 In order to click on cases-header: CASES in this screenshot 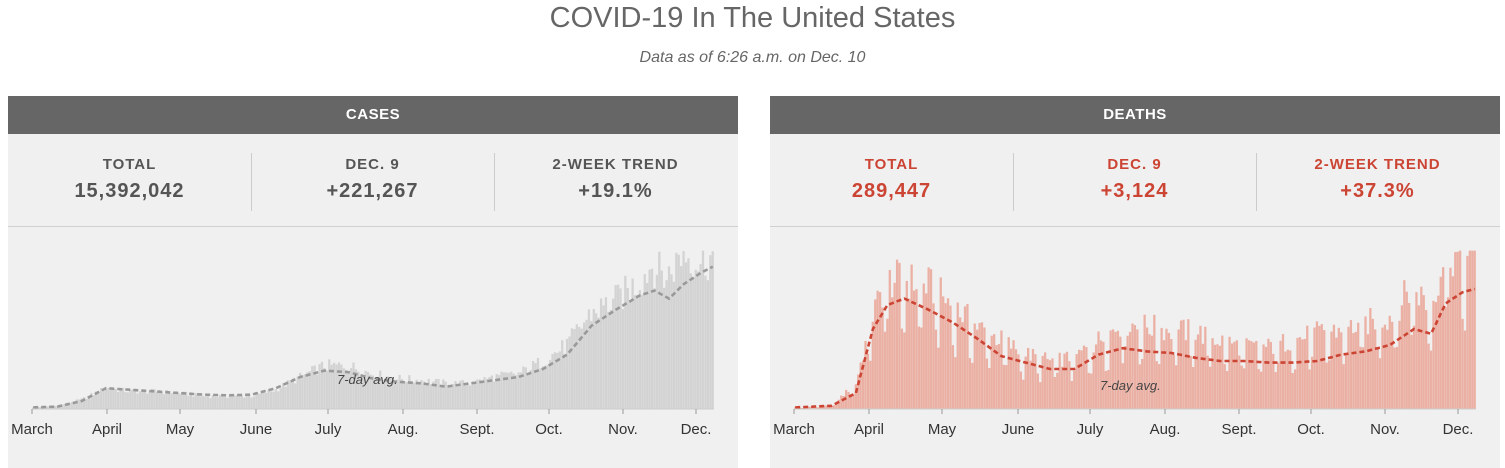, I will do `click(373, 115)`.